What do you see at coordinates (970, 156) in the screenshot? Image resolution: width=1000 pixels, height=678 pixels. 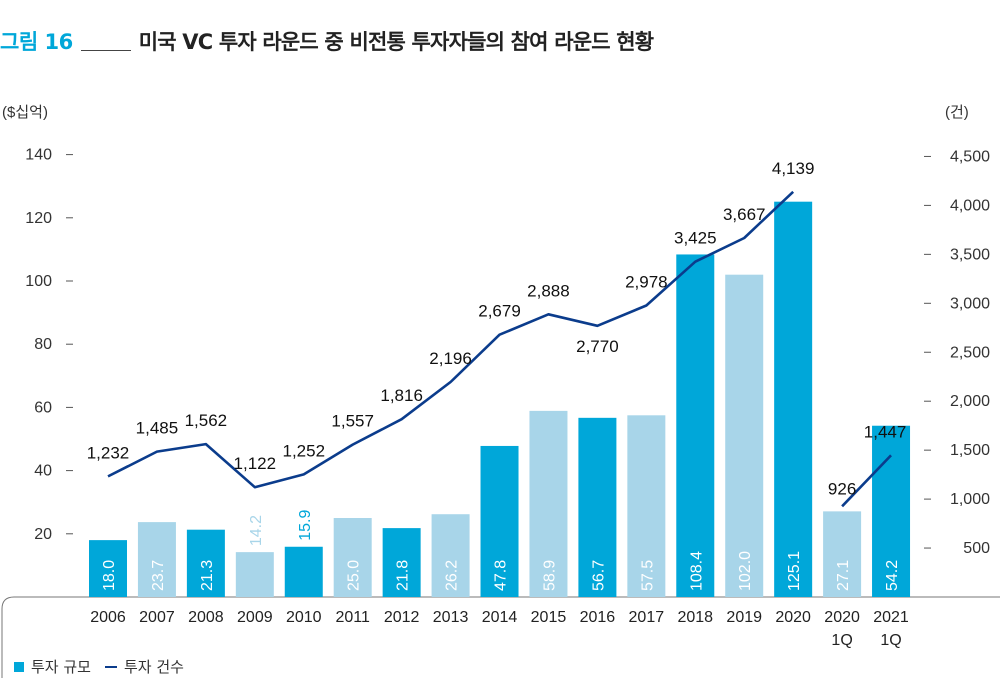 I see `right-tick-label: 4,500` at bounding box center [970, 156].